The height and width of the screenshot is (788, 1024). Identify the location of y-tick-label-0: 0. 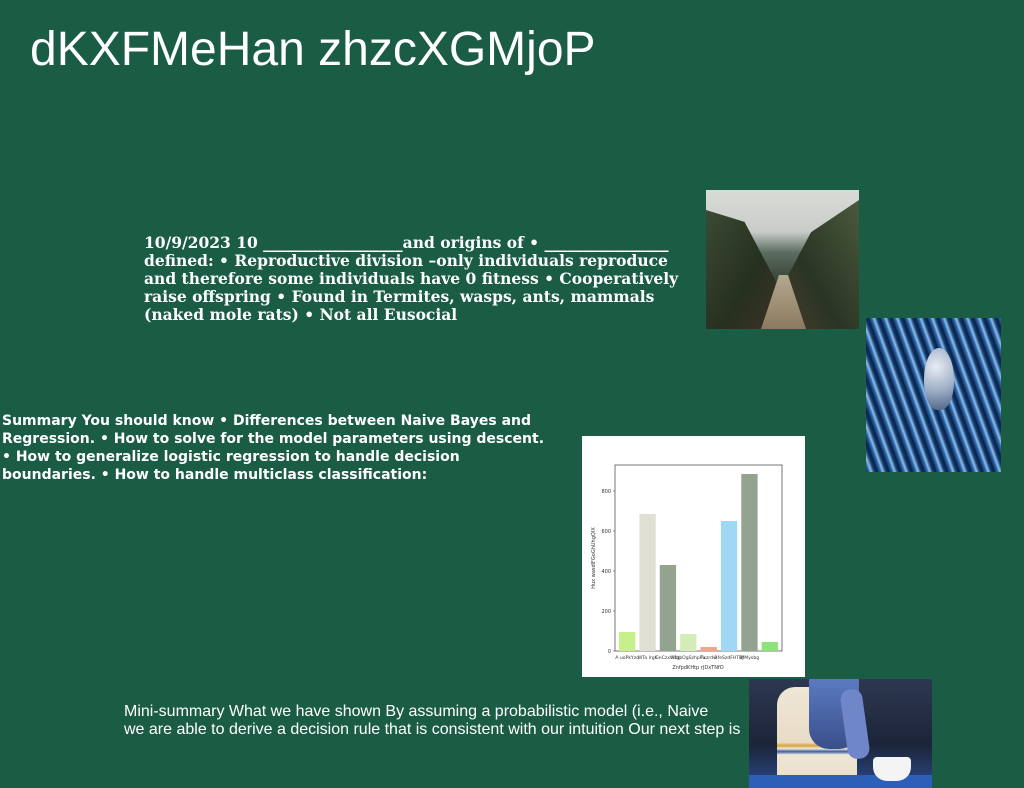
(609, 652).